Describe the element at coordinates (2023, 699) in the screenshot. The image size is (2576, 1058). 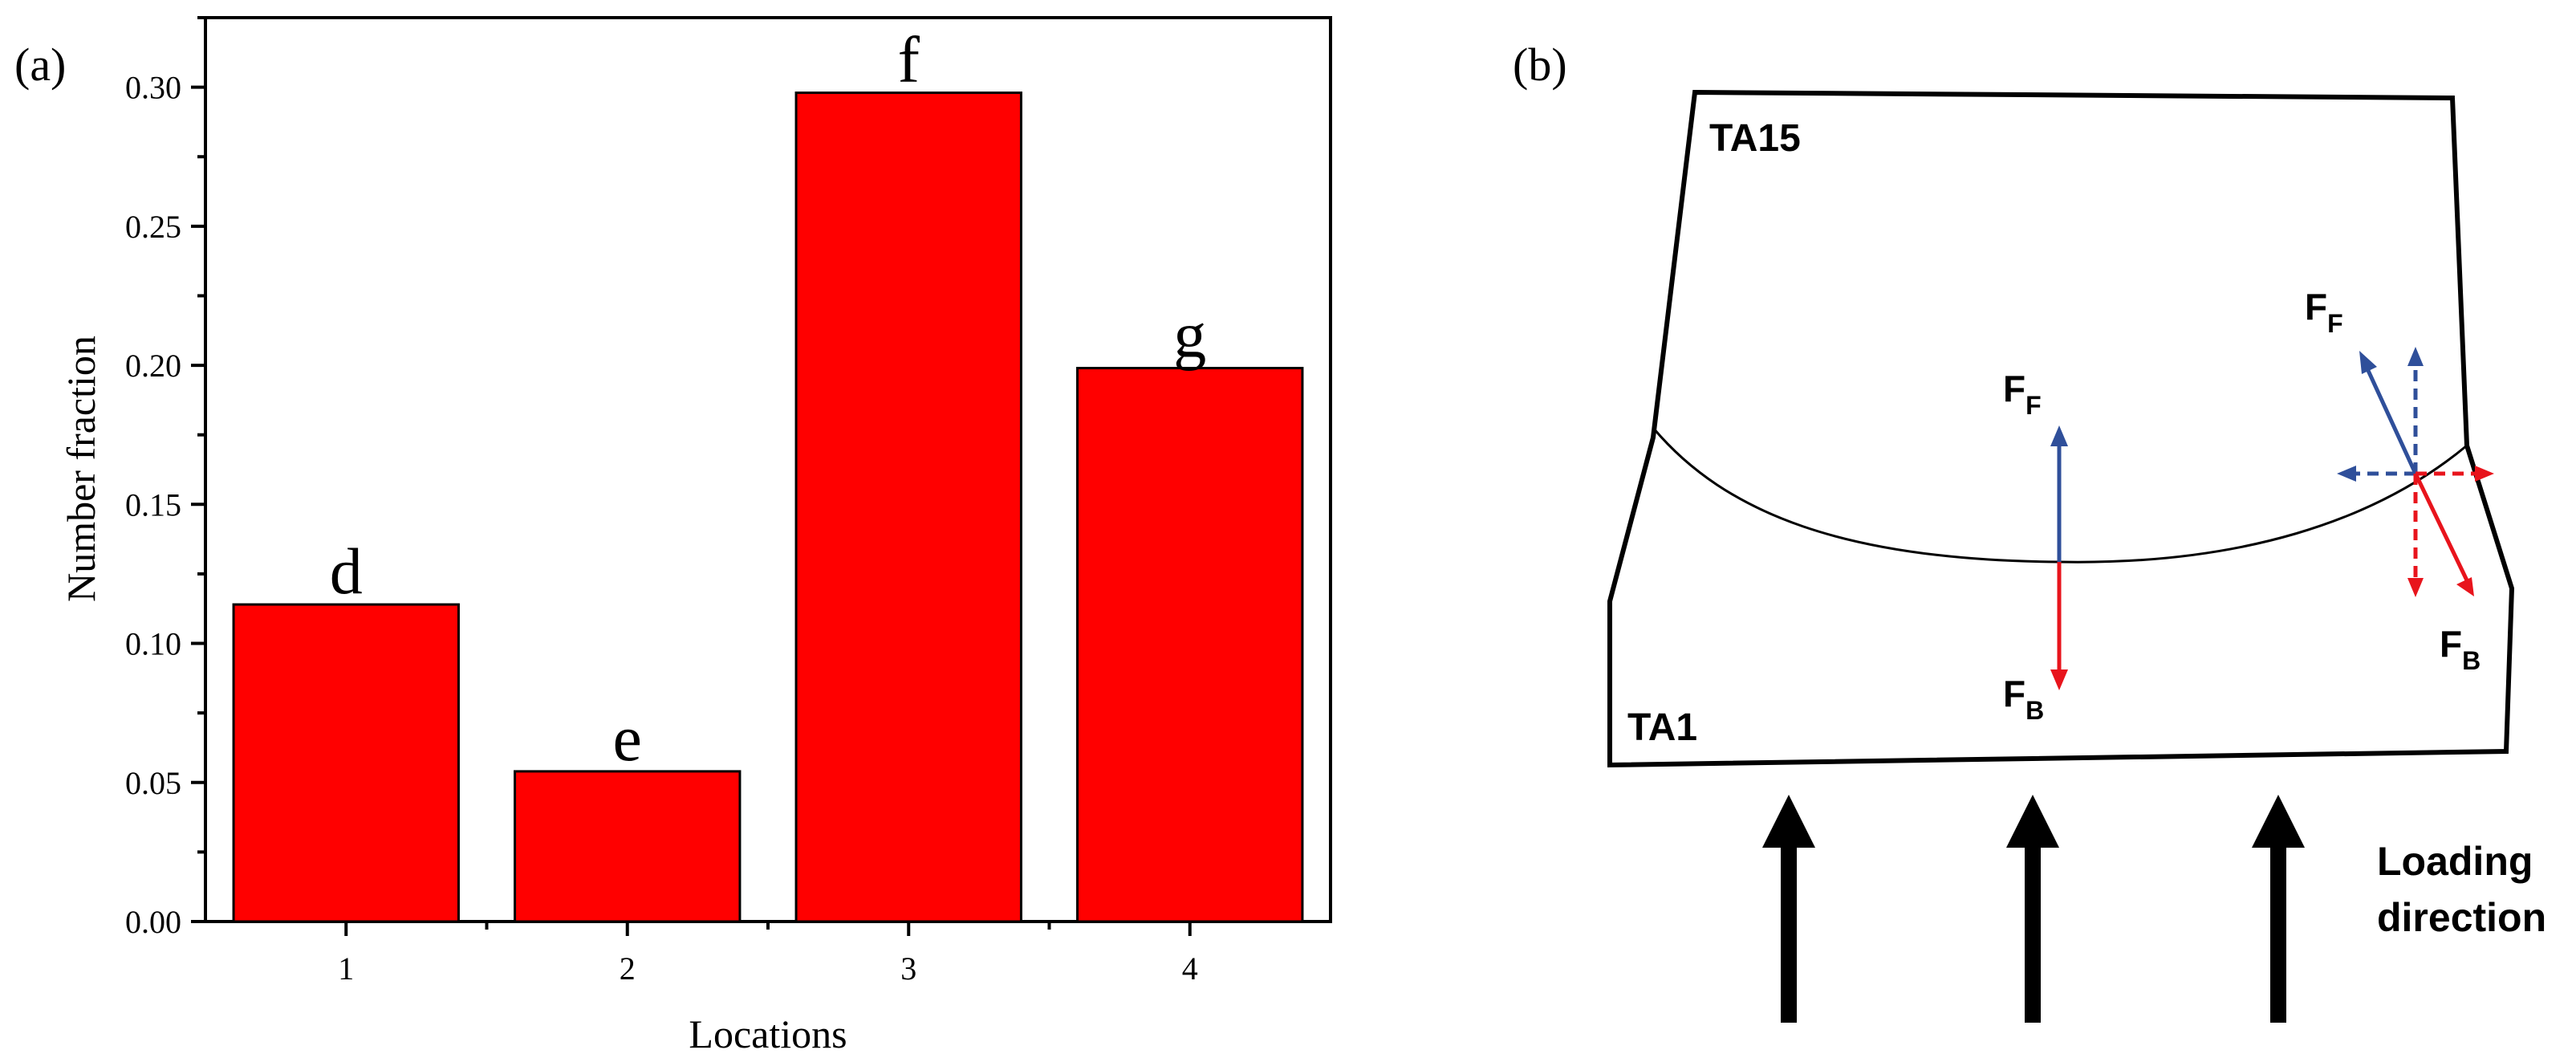
I see `center-force-down-label: FB` at that location.